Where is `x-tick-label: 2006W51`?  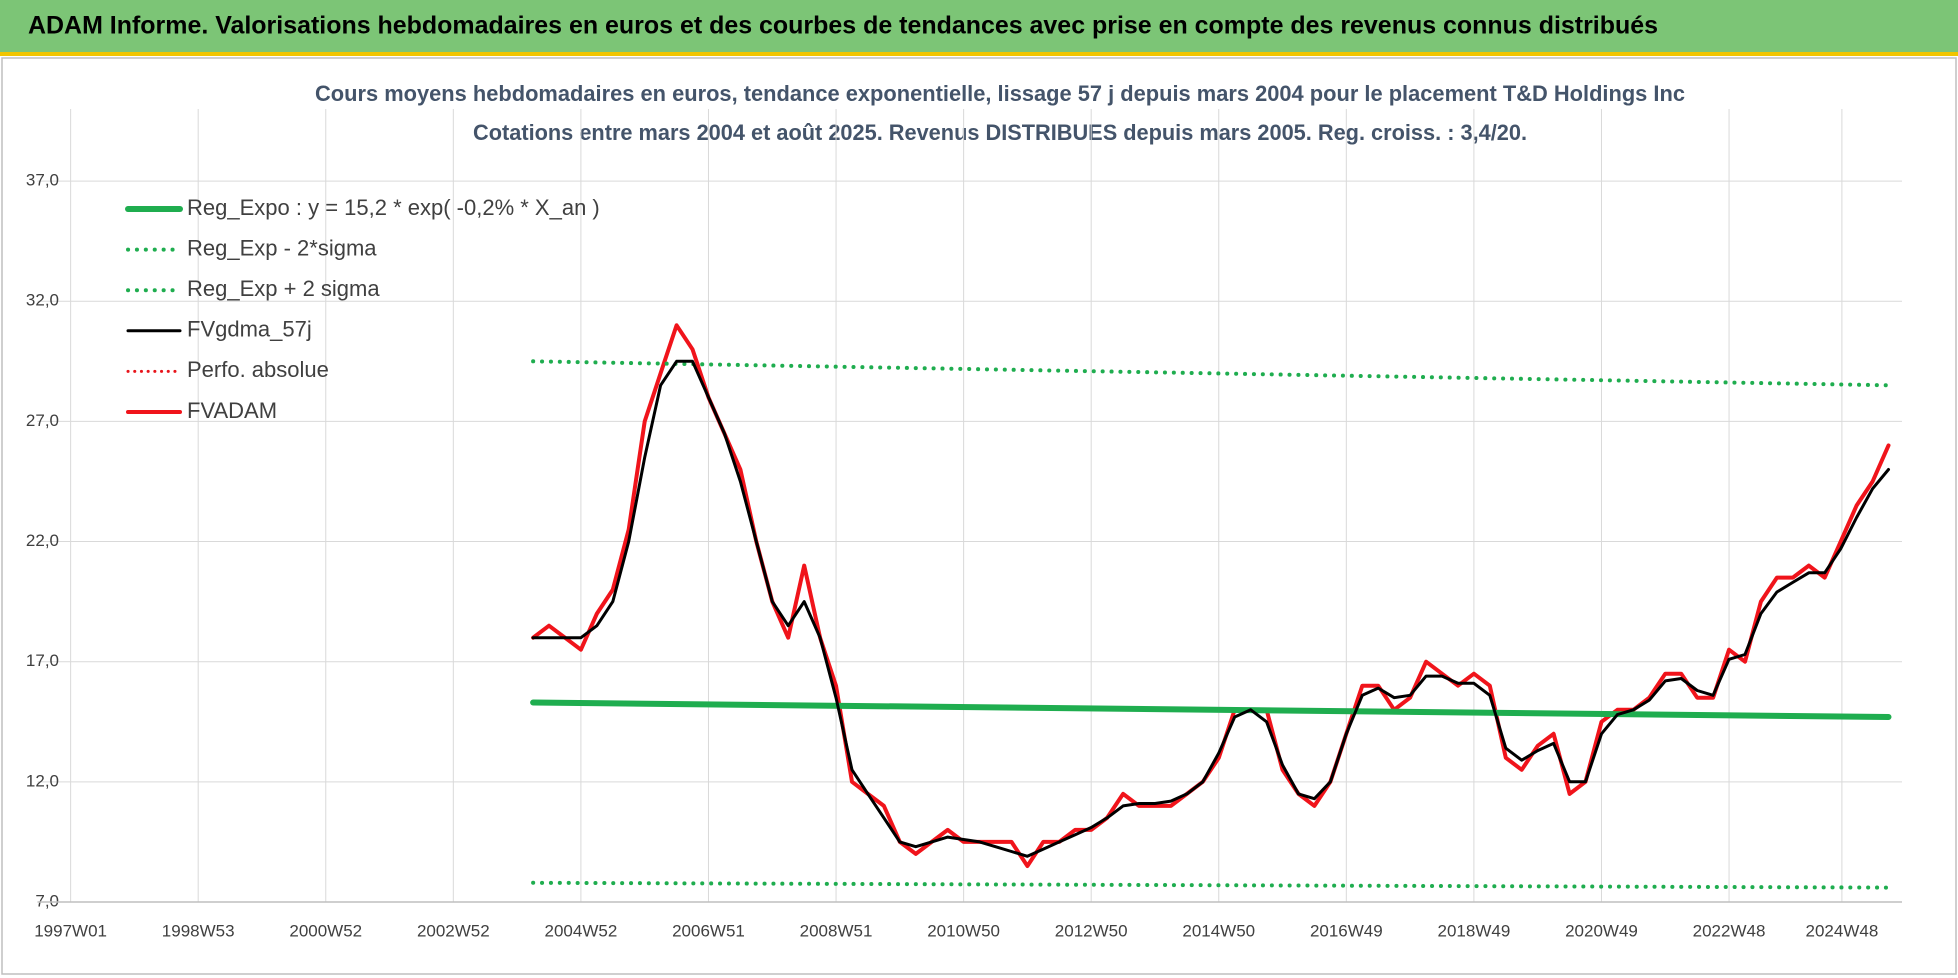 x-tick-label: 2006W51 is located at coordinates (708, 930).